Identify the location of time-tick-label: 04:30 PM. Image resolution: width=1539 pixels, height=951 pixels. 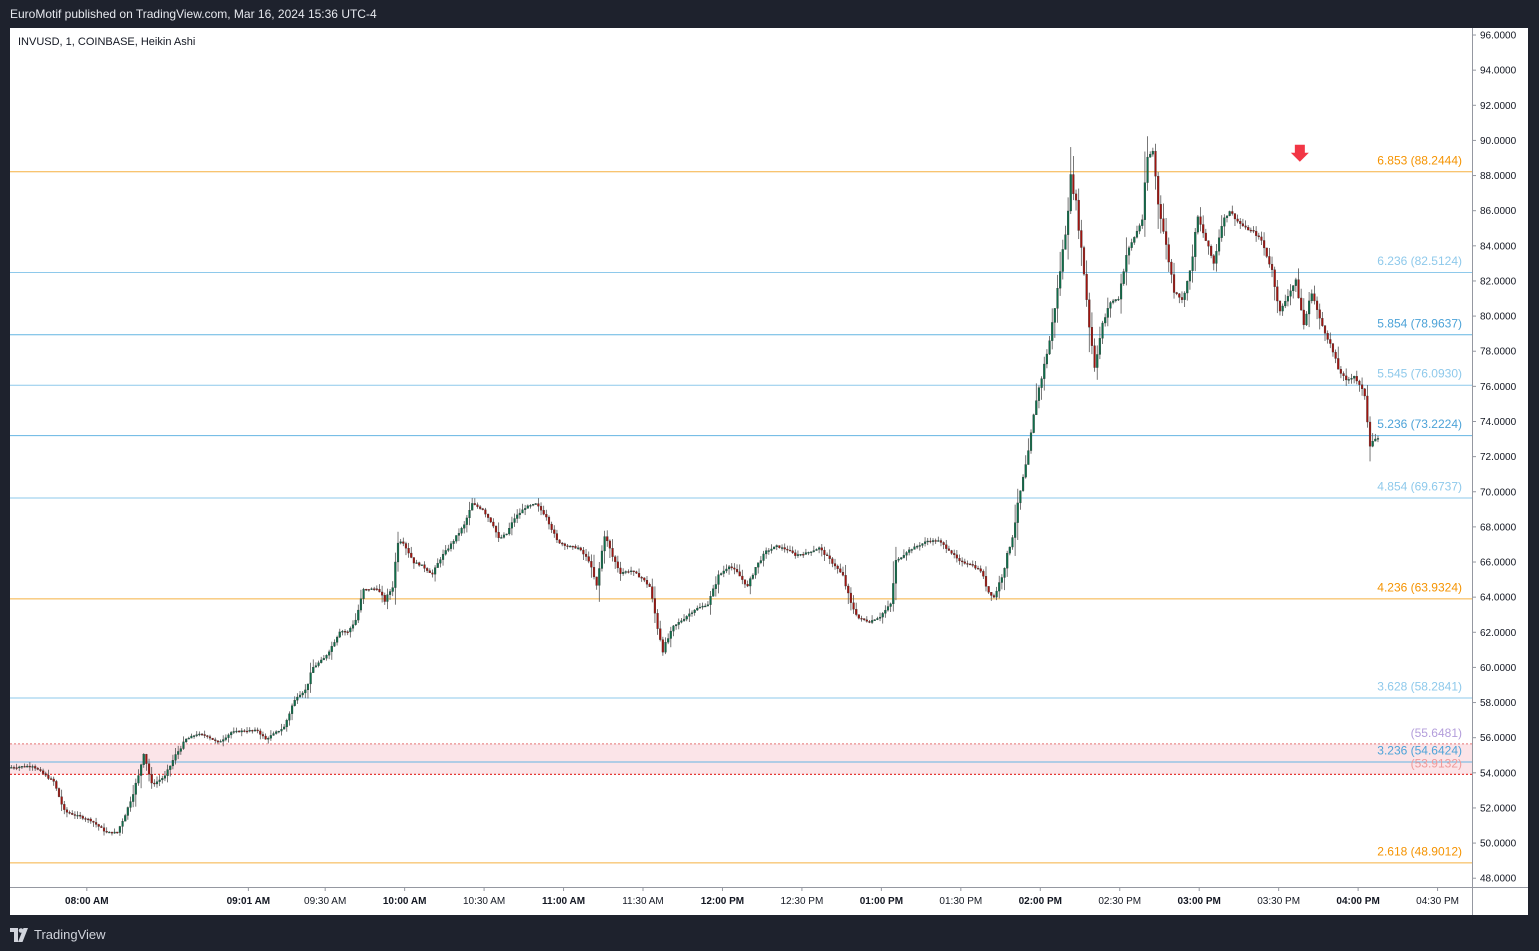
(1437, 901).